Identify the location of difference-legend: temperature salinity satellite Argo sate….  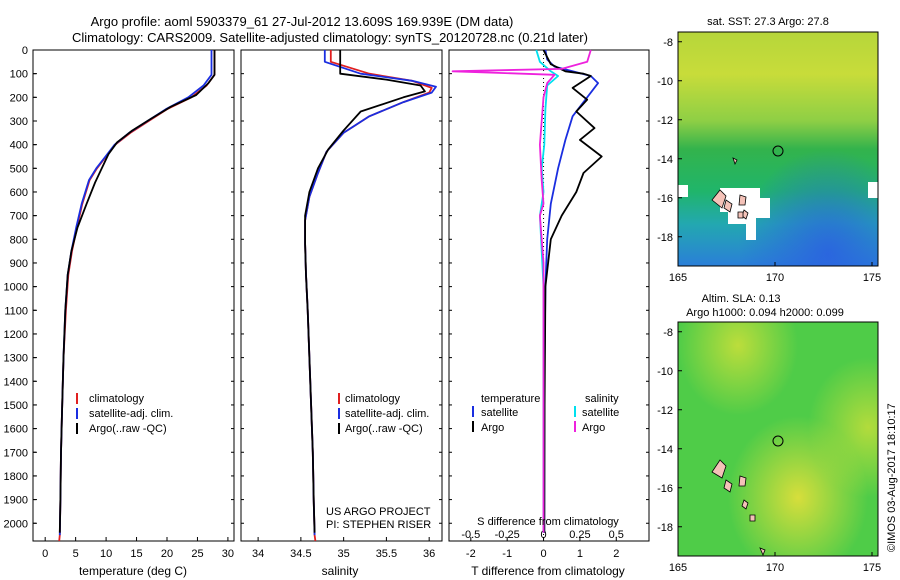
(545, 413).